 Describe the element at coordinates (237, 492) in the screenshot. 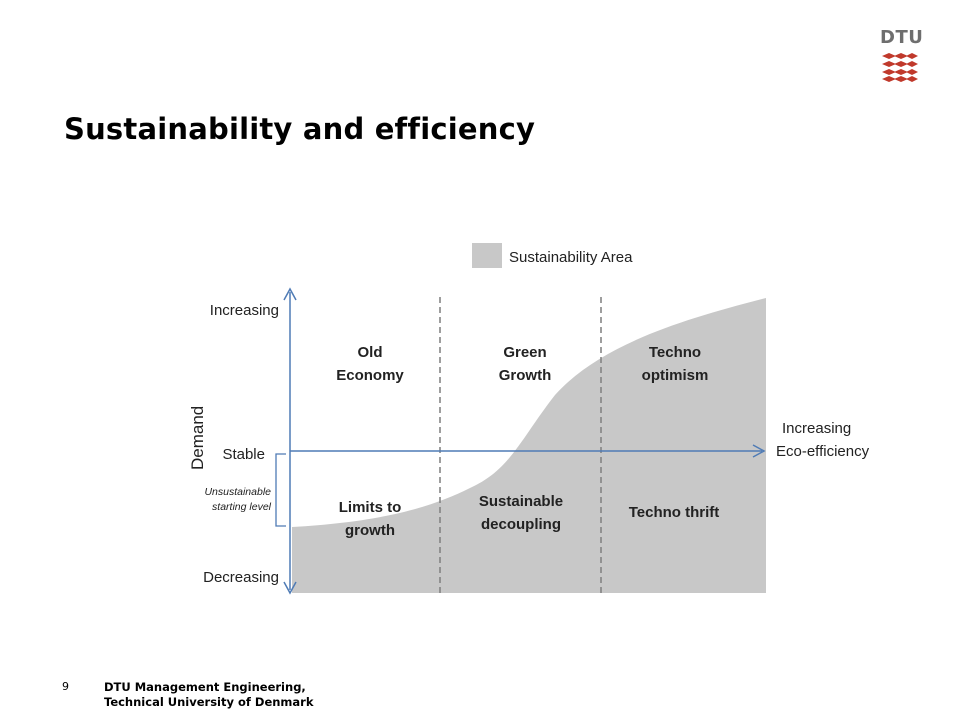

I see `bracket-label-line1: Unsustainable` at that location.